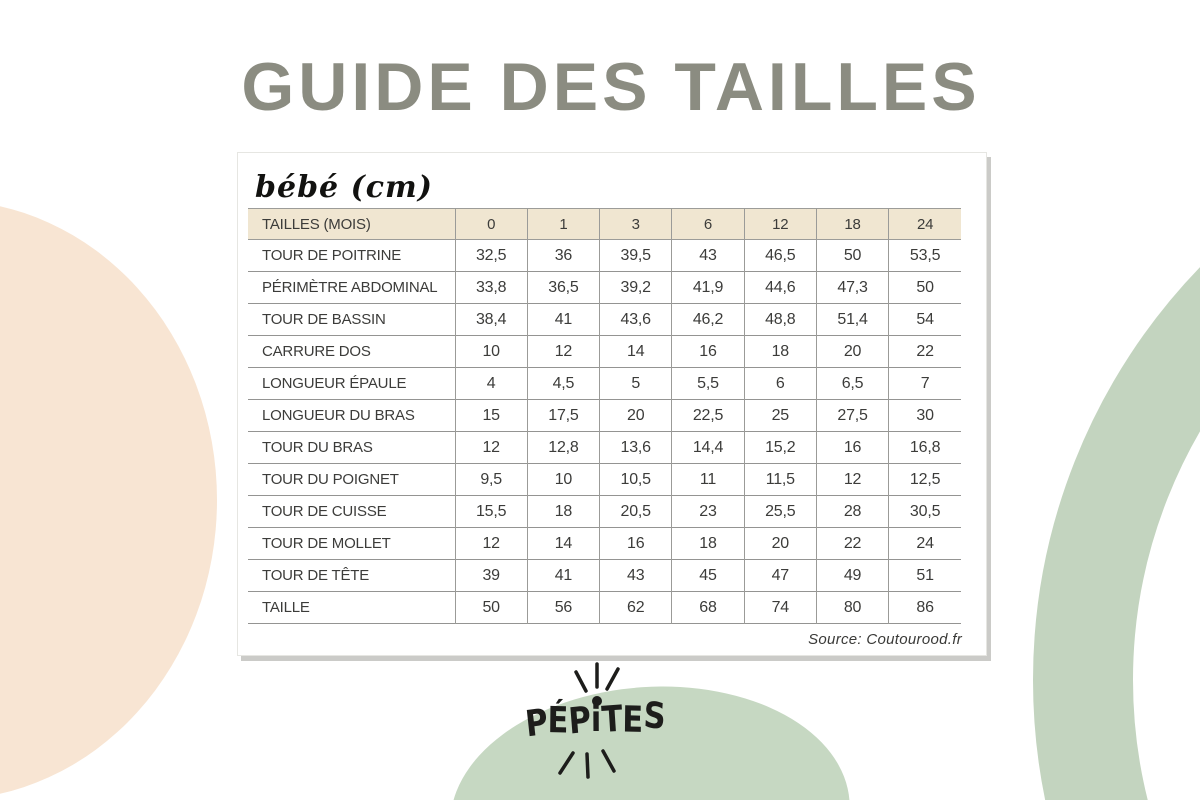  I want to click on table-header-row: TAILLES (MOIS) 0 1 3 6 12 18 24, so click(604, 224).